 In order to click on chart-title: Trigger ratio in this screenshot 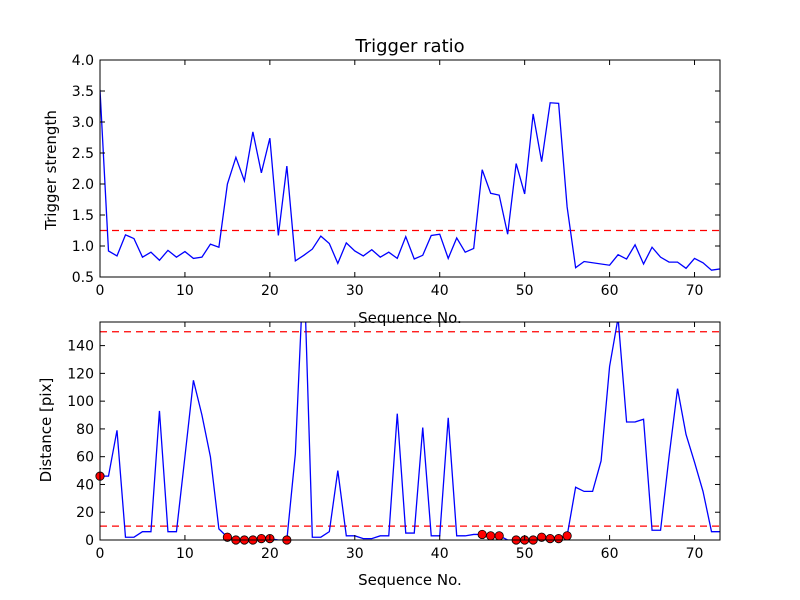, I will do `click(409, 46)`.